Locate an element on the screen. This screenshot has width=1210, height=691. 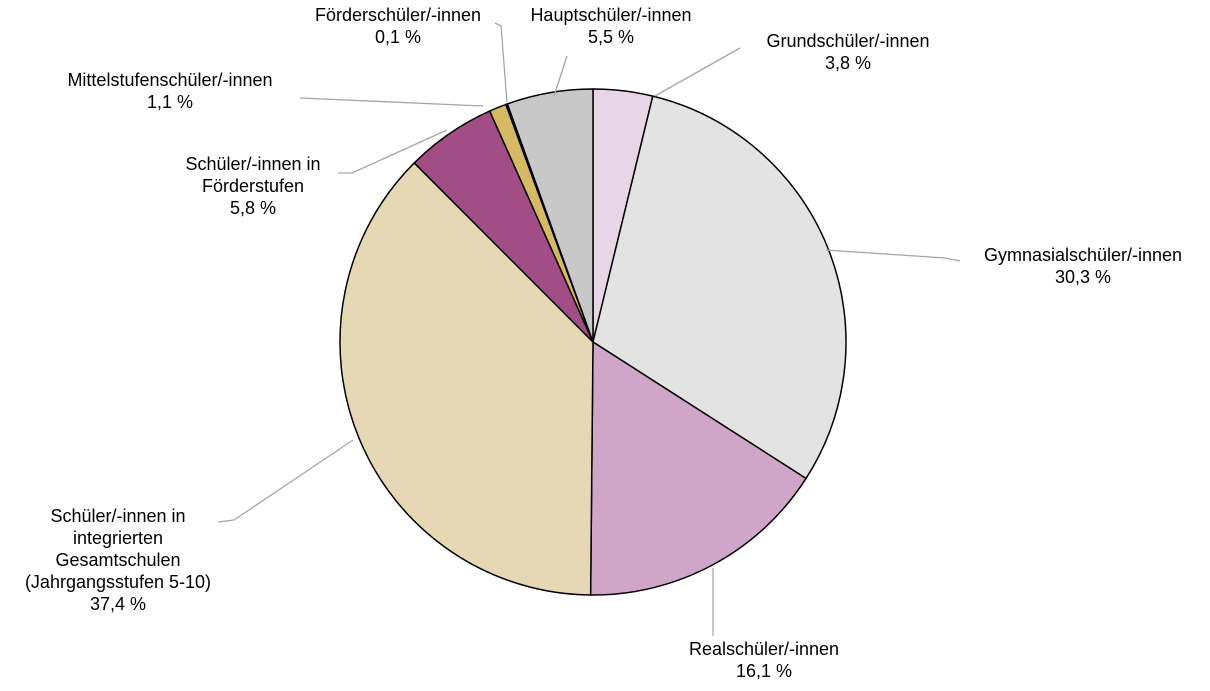
slice-category-label: Hauptschüler/-innen is located at coordinates (610, 15).